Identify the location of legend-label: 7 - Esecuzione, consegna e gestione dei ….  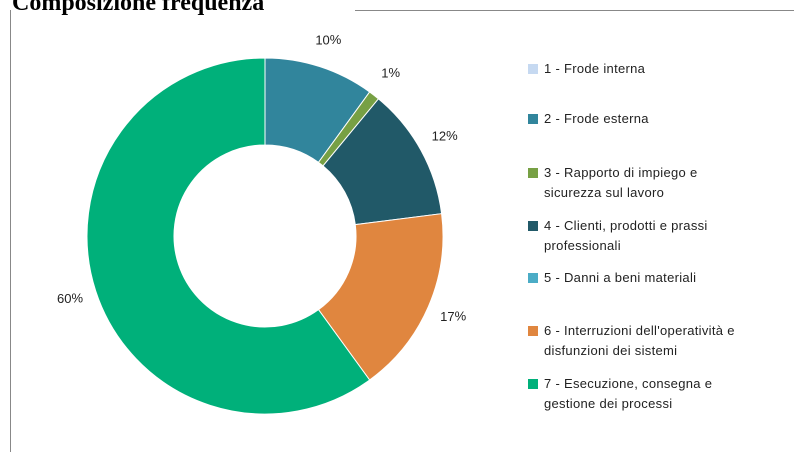
(628, 393).